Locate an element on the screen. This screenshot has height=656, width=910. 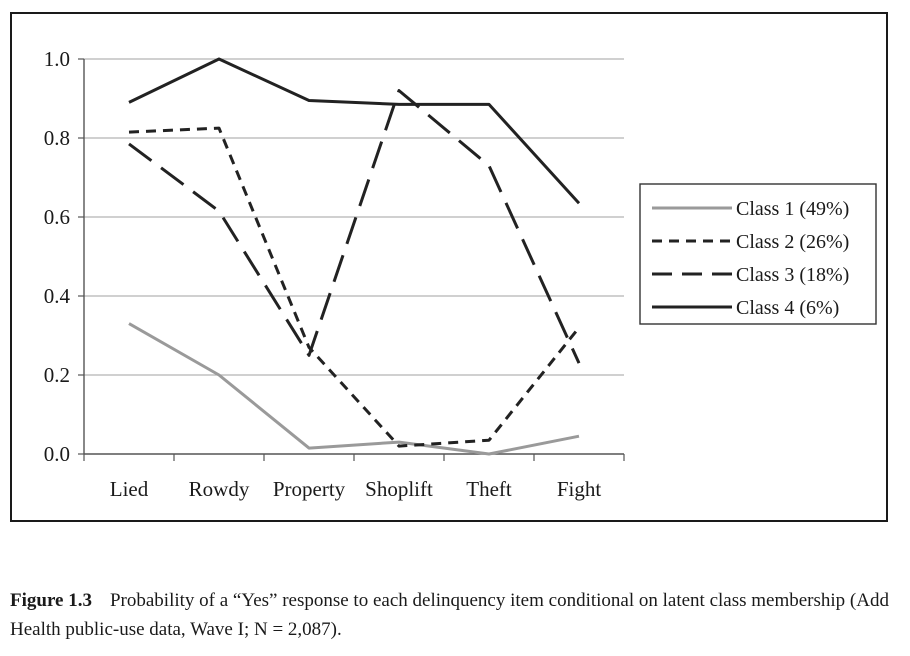
y-tick-label: 0.6 is located at coordinates (57, 217).